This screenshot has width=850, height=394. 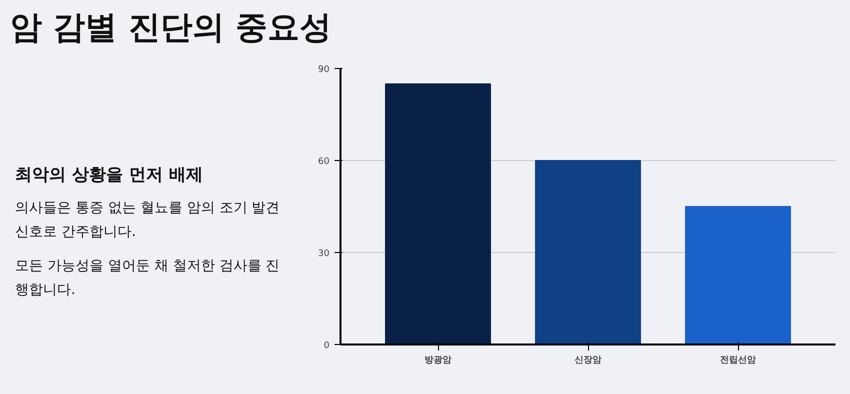 What do you see at coordinates (148, 278) in the screenshot?
I see `text: 모든 가능성을 열어둔 채 철저한 검사를 진행합니다.` at bounding box center [148, 278].